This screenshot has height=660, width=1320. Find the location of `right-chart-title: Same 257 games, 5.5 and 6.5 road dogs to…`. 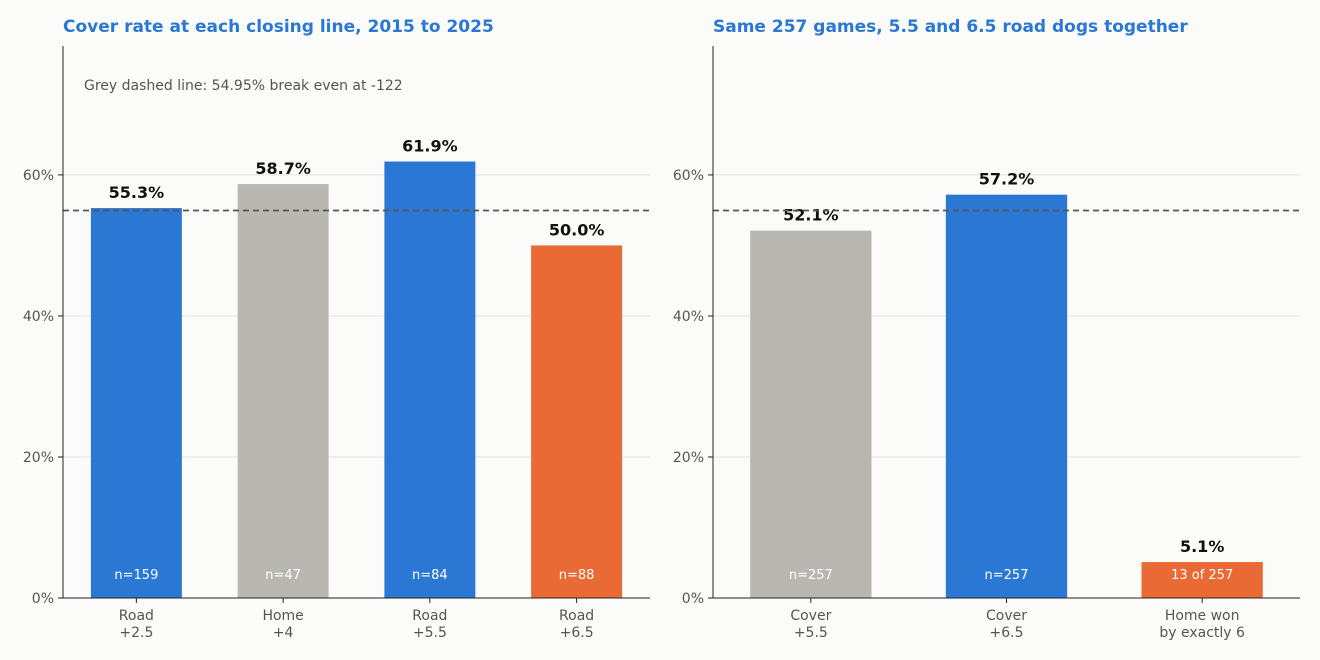

right-chart-title: Same 257 games, 5.5 and 6.5 road dogs to… is located at coordinates (950, 27).